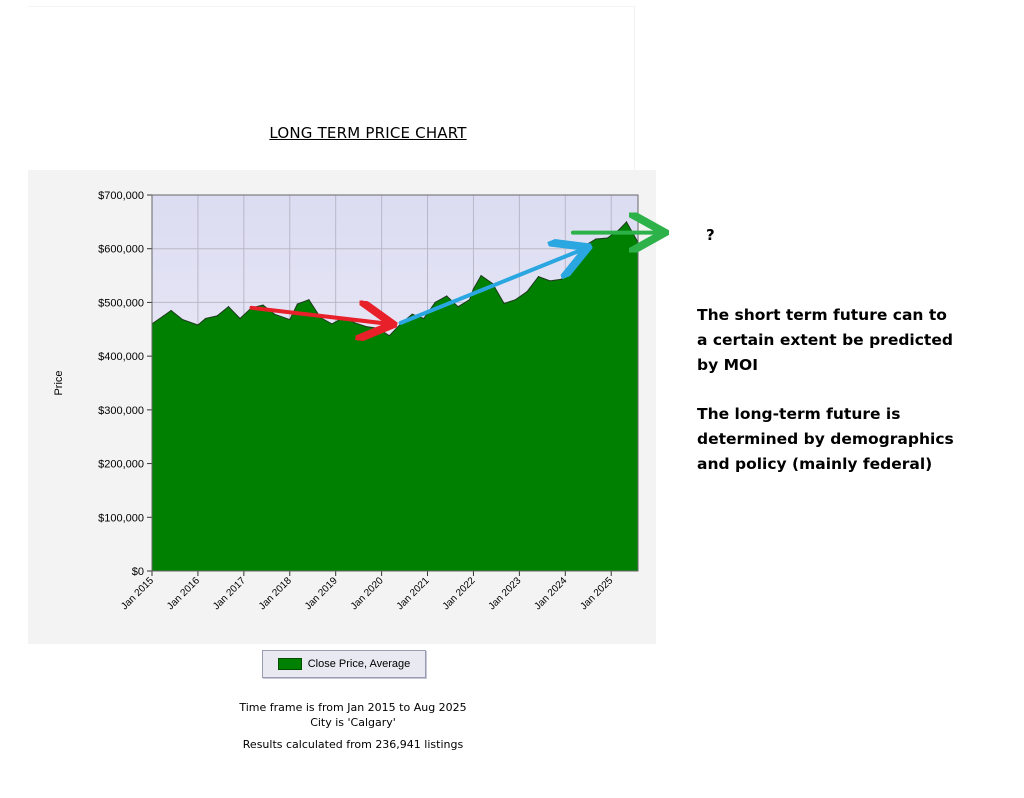 The height and width of the screenshot is (798, 1024). What do you see at coordinates (353, 722) in the screenshot?
I see `footer-city: City is 'Calgary'` at bounding box center [353, 722].